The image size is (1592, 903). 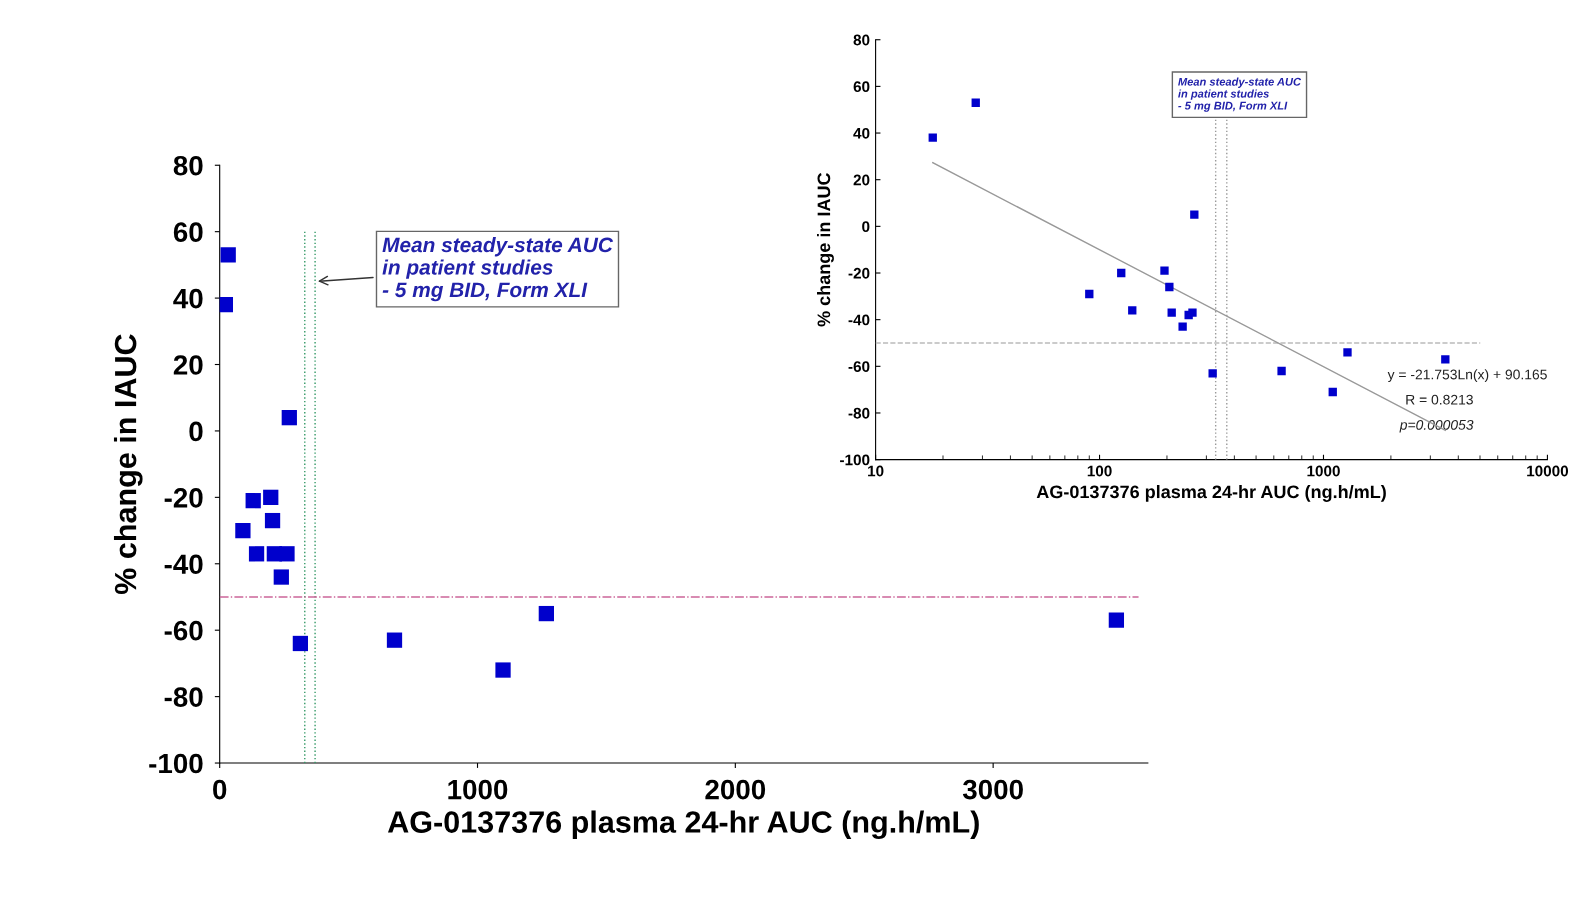 What do you see at coordinates (876, 471) in the screenshot?
I see `x-tick-label: 10` at bounding box center [876, 471].